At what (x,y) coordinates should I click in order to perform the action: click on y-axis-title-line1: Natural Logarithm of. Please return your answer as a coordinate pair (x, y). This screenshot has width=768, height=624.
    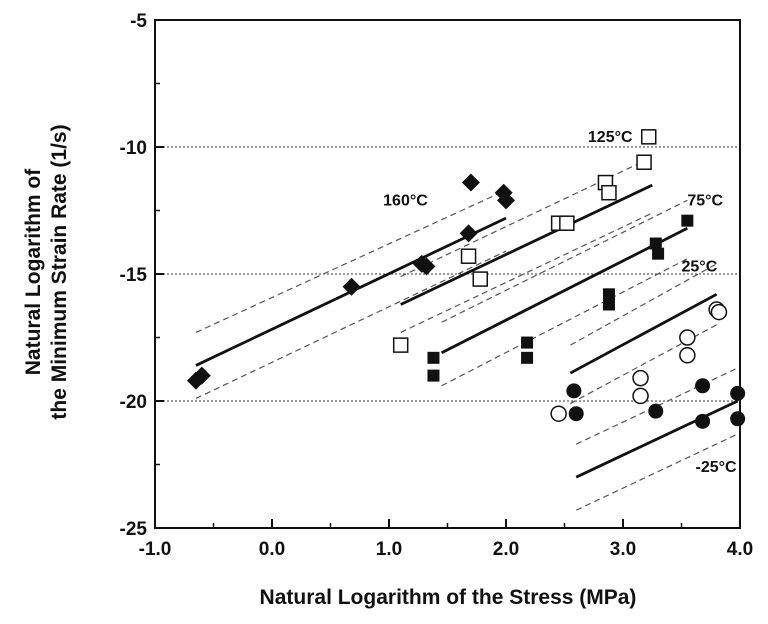
    Looking at the image, I should click on (33, 272).